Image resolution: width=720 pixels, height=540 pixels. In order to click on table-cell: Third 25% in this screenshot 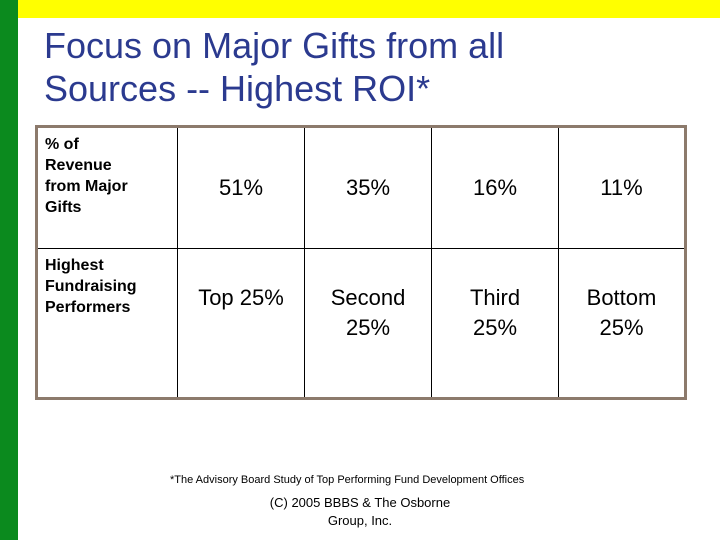, I will do `click(495, 323)`.